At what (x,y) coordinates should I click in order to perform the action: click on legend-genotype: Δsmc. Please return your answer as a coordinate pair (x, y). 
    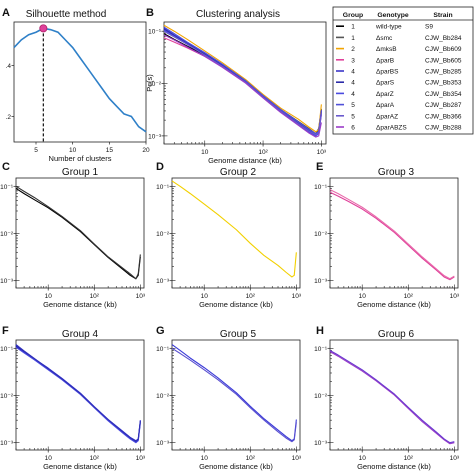
    Looking at the image, I should click on (384, 38).